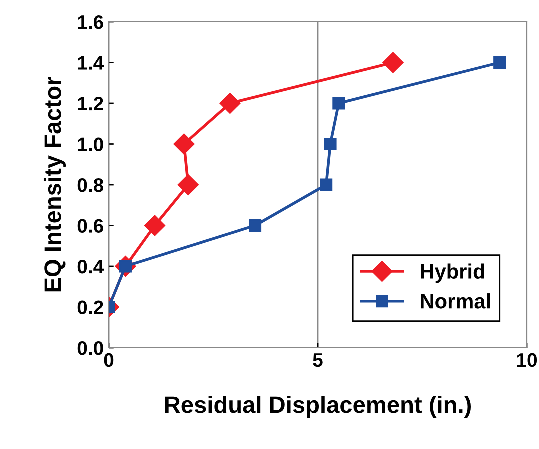 This screenshot has width=539, height=449. I want to click on y-tick-label: 0.8, so click(91, 185).